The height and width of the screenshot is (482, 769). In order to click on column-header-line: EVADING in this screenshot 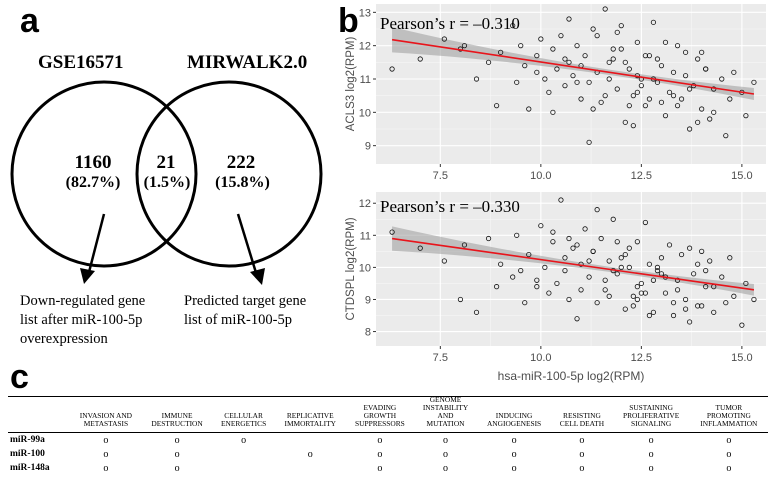, I will do `click(380, 407)`.